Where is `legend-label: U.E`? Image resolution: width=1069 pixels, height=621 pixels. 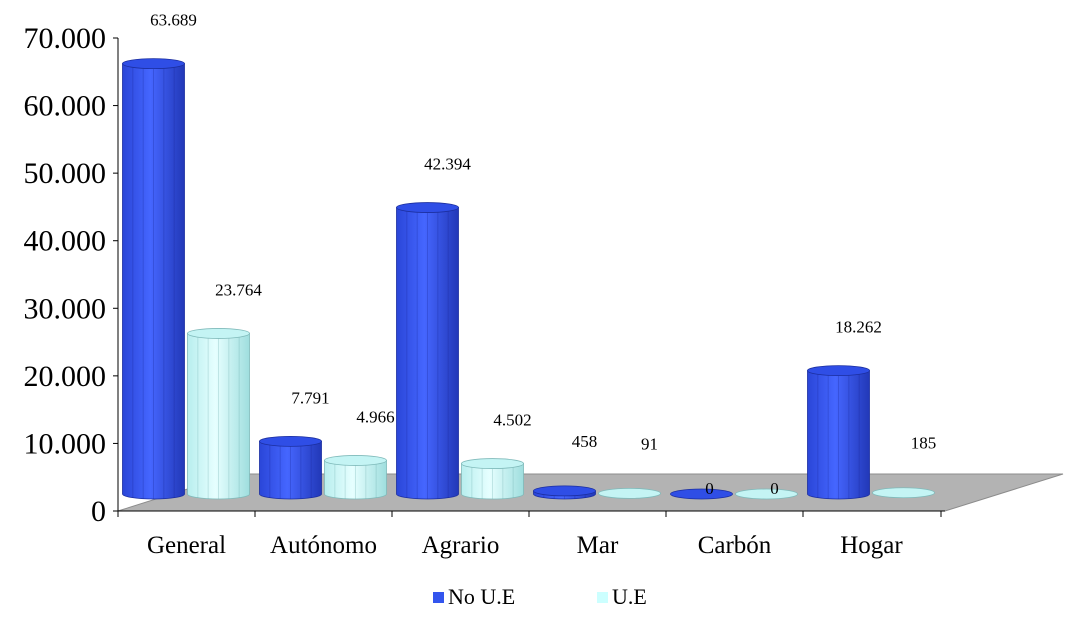
legend-label: U.E is located at coordinates (629, 596).